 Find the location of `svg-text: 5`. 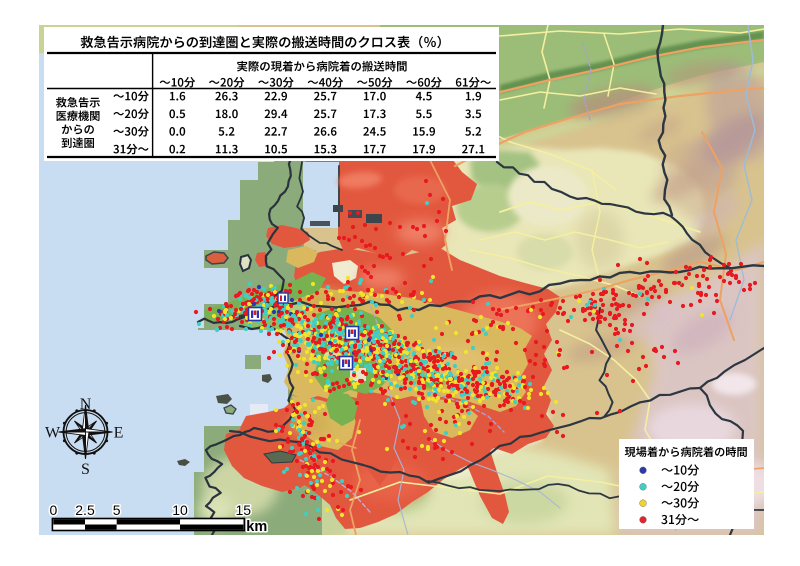

svg-text: 5 is located at coordinates (117, 510).